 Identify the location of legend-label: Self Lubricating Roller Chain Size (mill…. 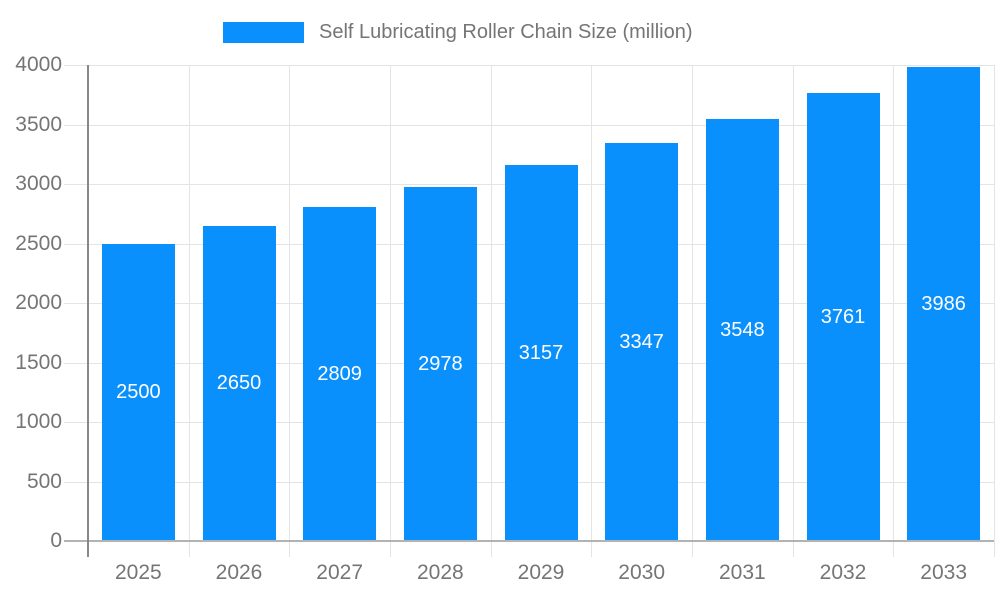
(506, 32).